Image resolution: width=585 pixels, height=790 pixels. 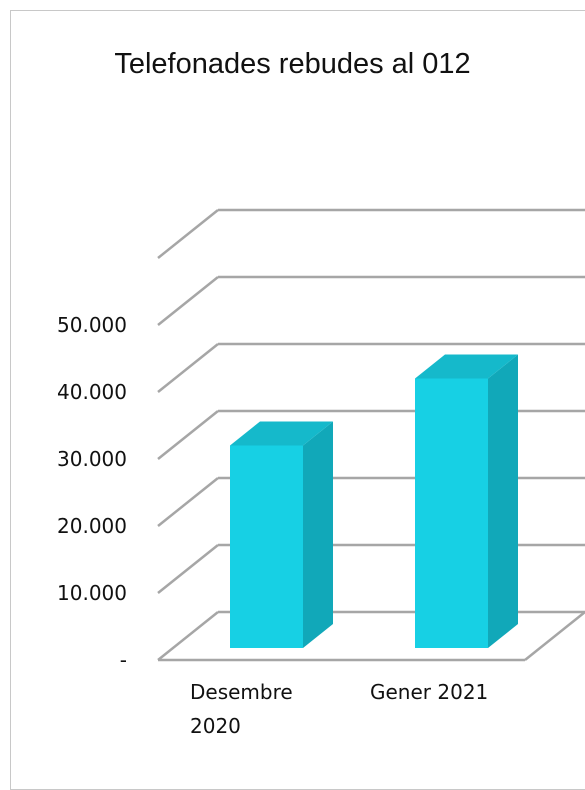 I want to click on y-tick-label: 30.000, so click(x=92, y=459).